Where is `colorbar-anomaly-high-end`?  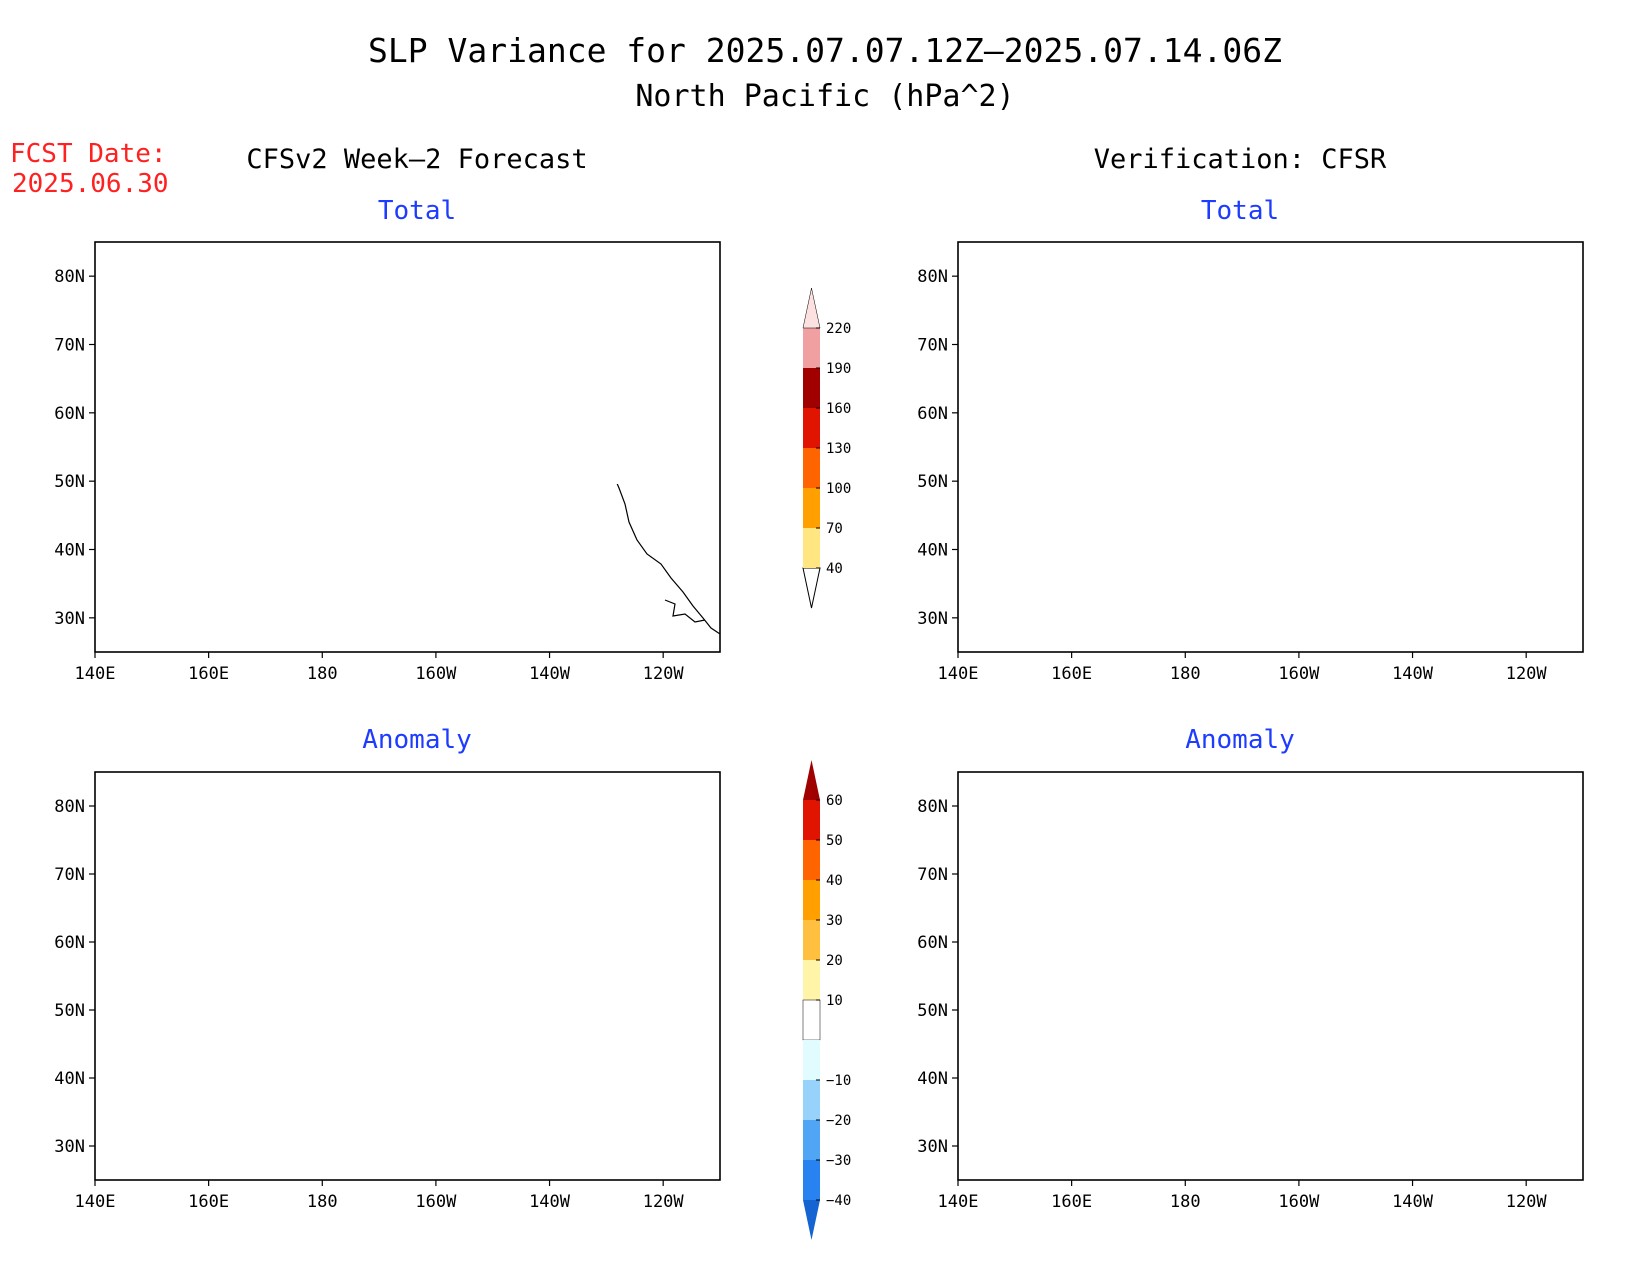 colorbar-anomaly-high-end is located at coordinates (811, 780).